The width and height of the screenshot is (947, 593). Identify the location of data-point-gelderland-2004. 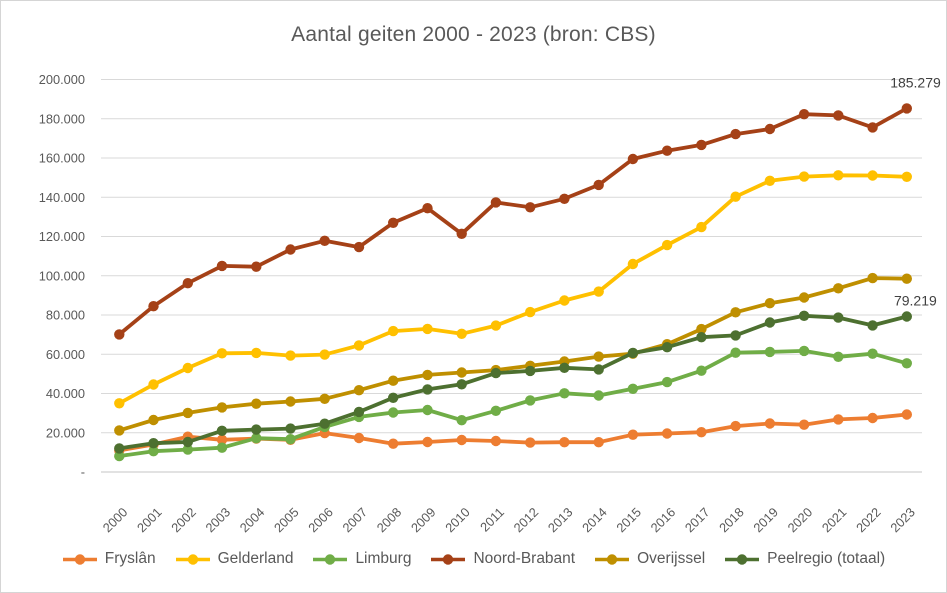
(256, 353).